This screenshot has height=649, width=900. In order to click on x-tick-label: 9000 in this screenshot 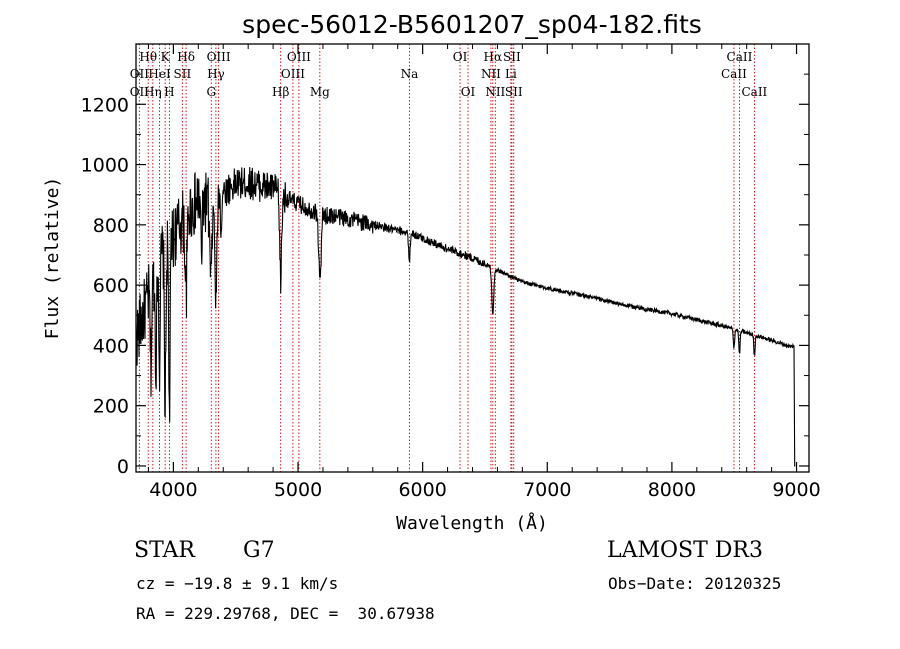, I will do `click(796, 490)`.